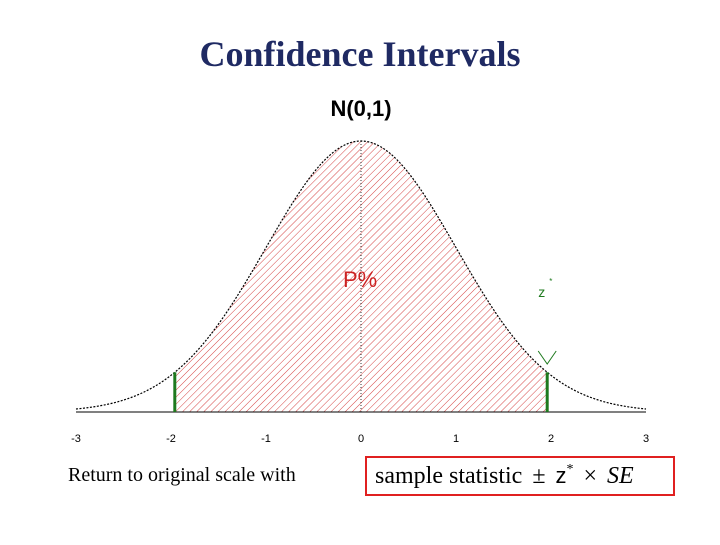  What do you see at coordinates (646, 439) in the screenshot?
I see `x-tick-label: 3` at bounding box center [646, 439].